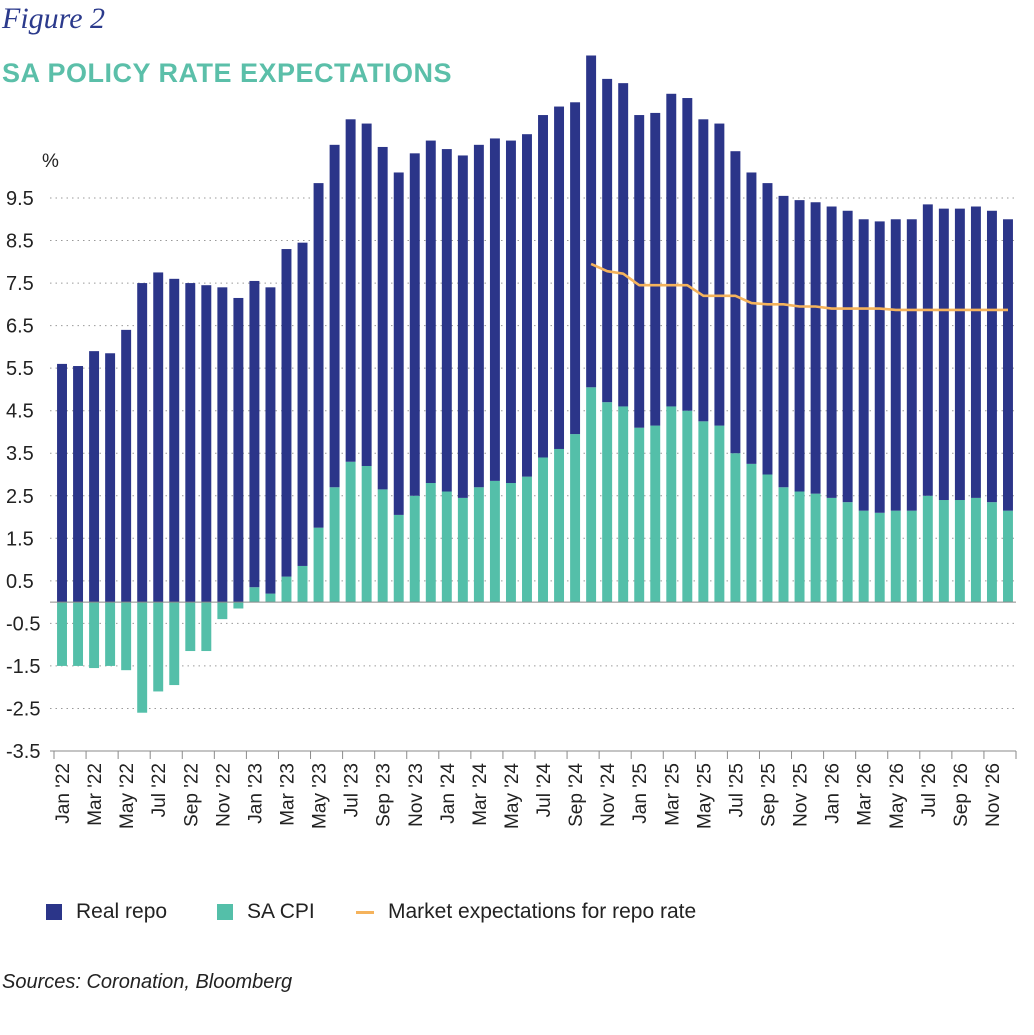 The image size is (1034, 1035). I want to click on x-tick-label: May '22, so click(127, 796).